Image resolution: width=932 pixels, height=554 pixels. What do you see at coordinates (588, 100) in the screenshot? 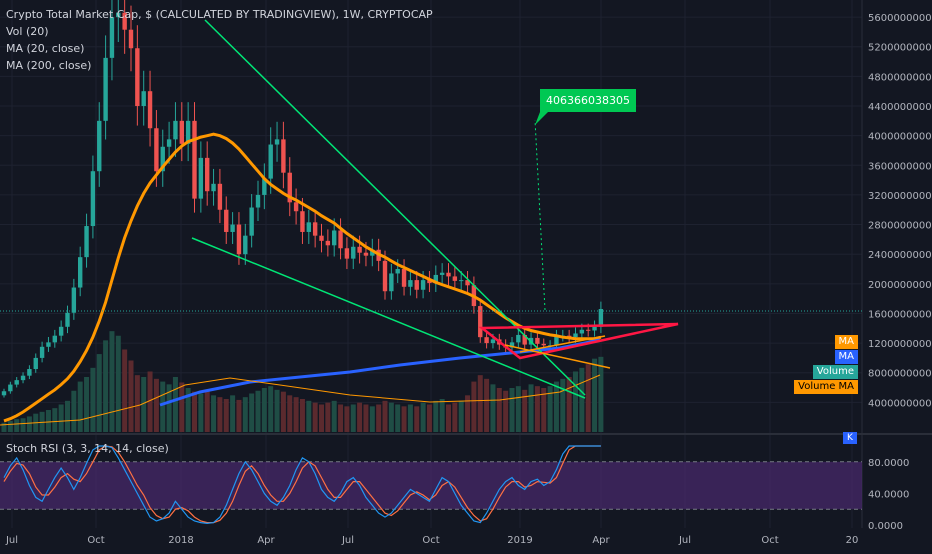
I see `annotation-label: 406366038305` at bounding box center [588, 100].